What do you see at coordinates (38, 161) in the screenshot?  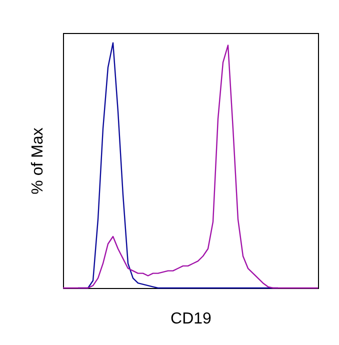 I see `y-axis-title: % of Max` at bounding box center [38, 161].